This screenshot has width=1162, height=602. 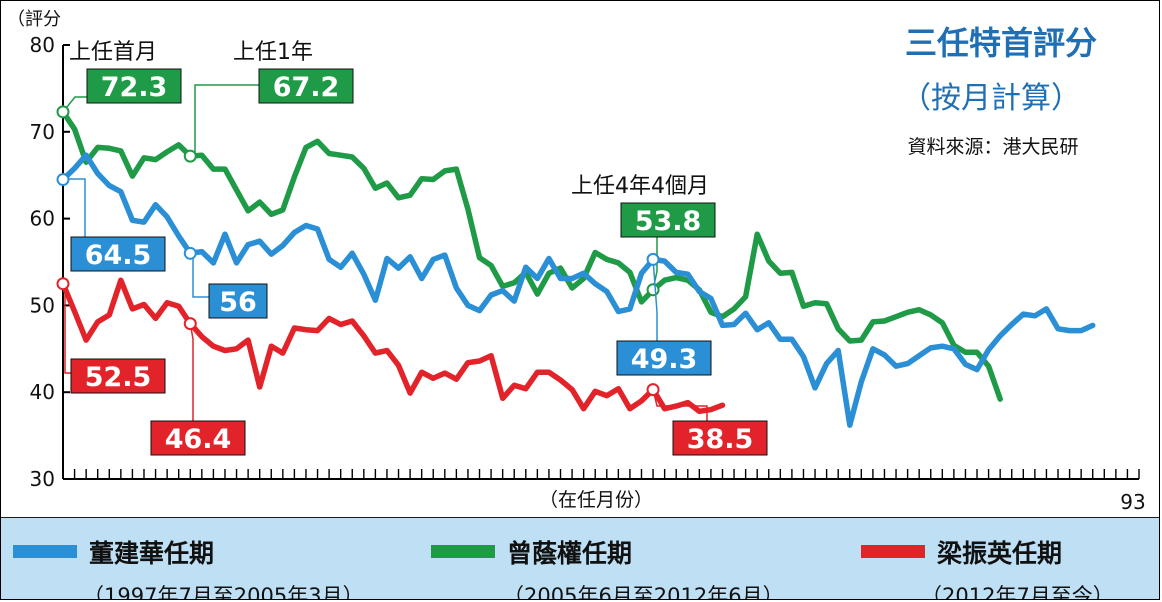 What do you see at coordinates (1132, 502) in the screenshot?
I see `x-end-tick-label: 93` at bounding box center [1132, 502].